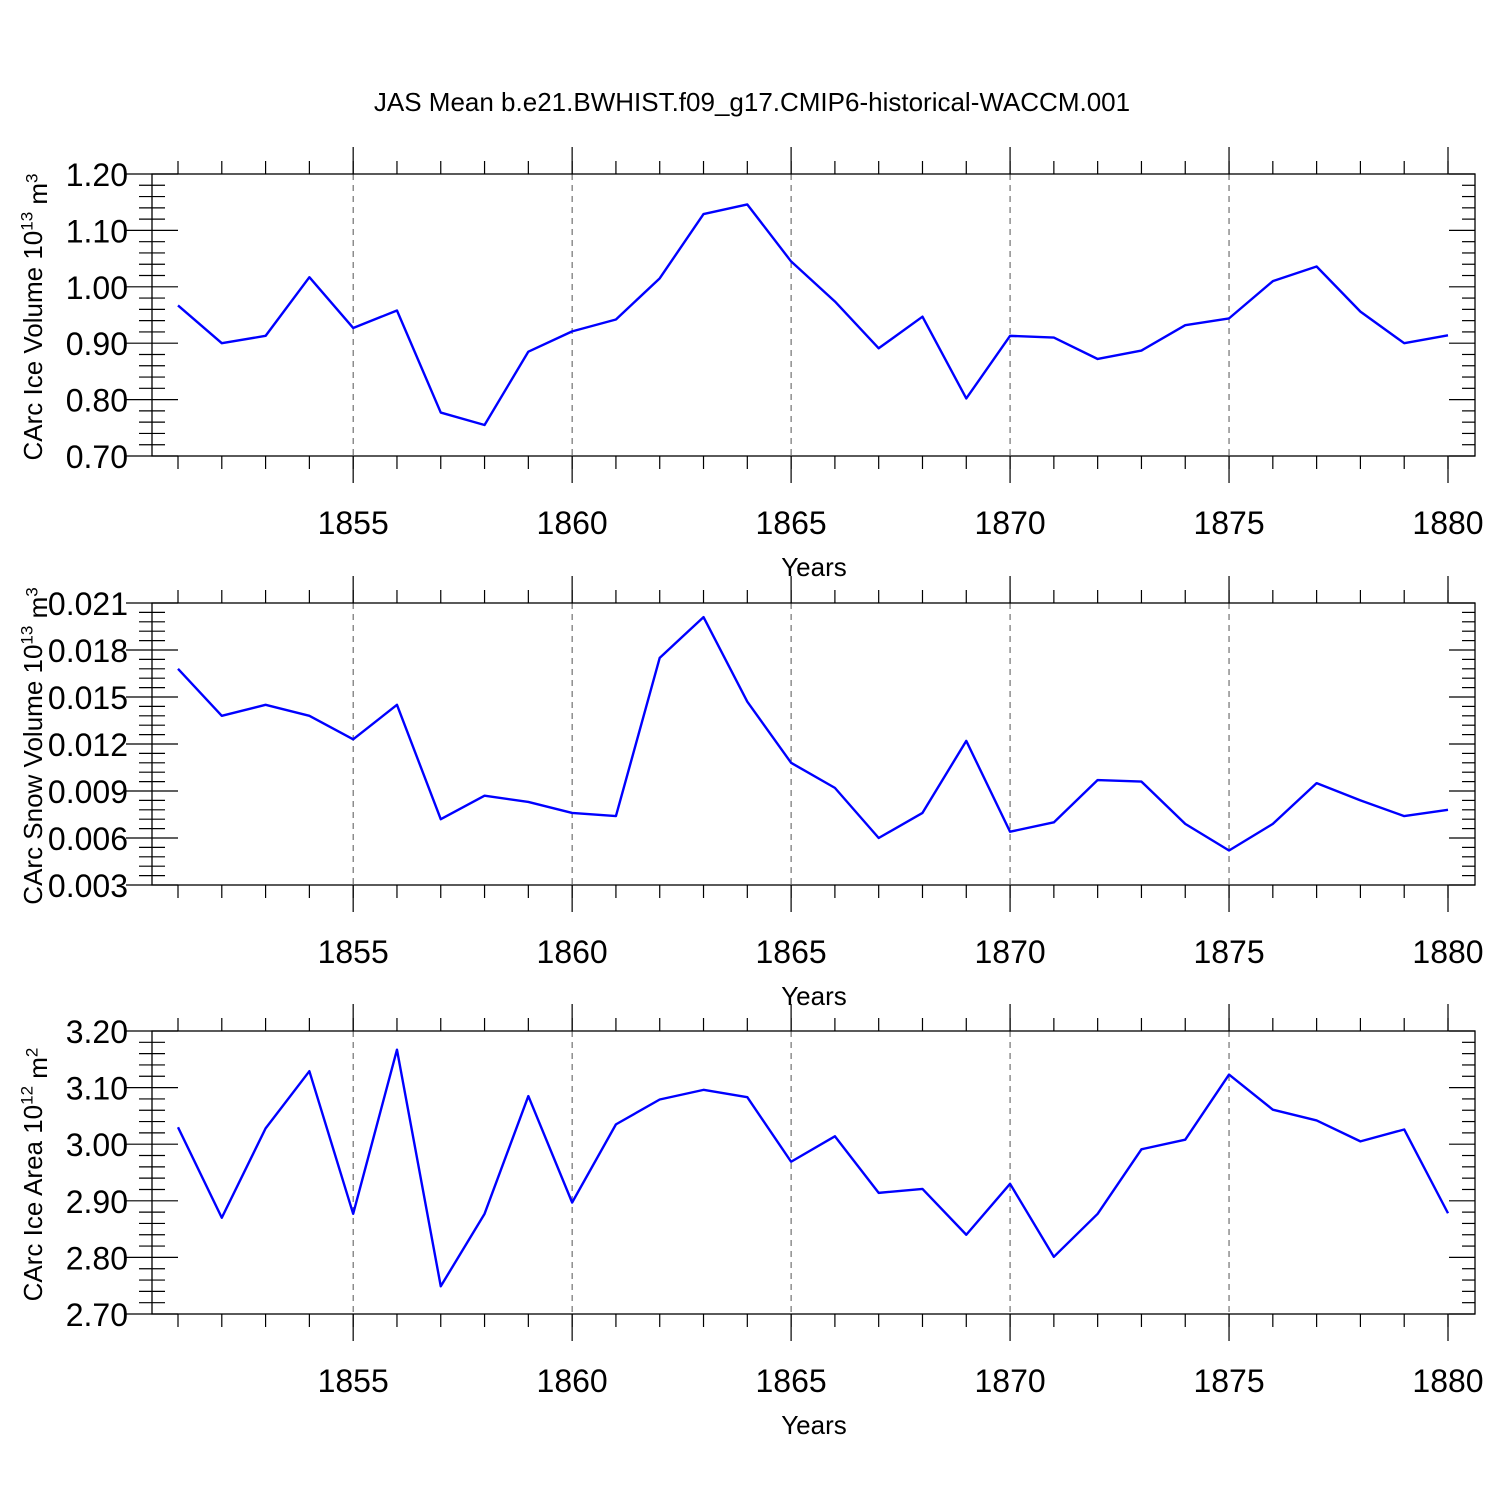 This screenshot has width=1500, height=1500. What do you see at coordinates (97, 1145) in the screenshot?
I see `y-tick-label: 3.00` at bounding box center [97, 1145].